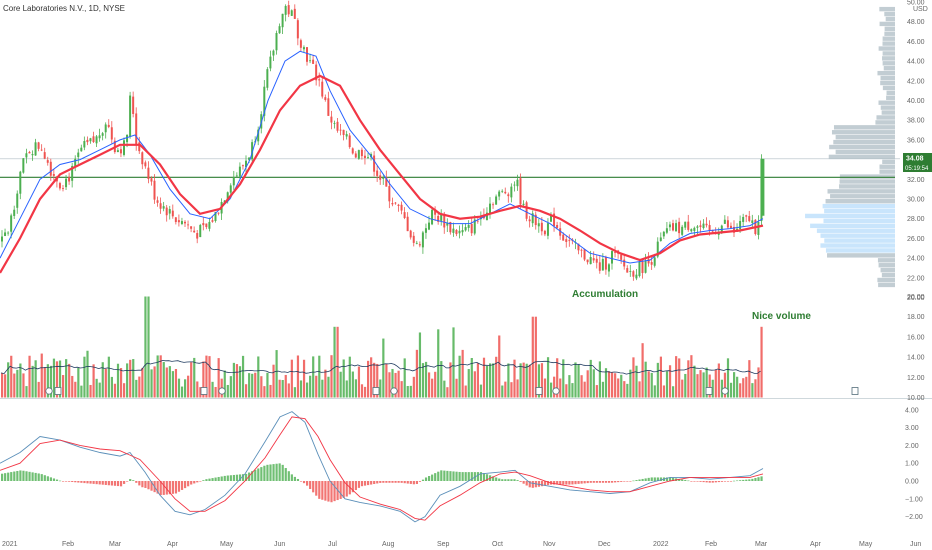  Describe the element at coordinates (380, 367) in the screenshot. I see `volume-moving-average` at that location.